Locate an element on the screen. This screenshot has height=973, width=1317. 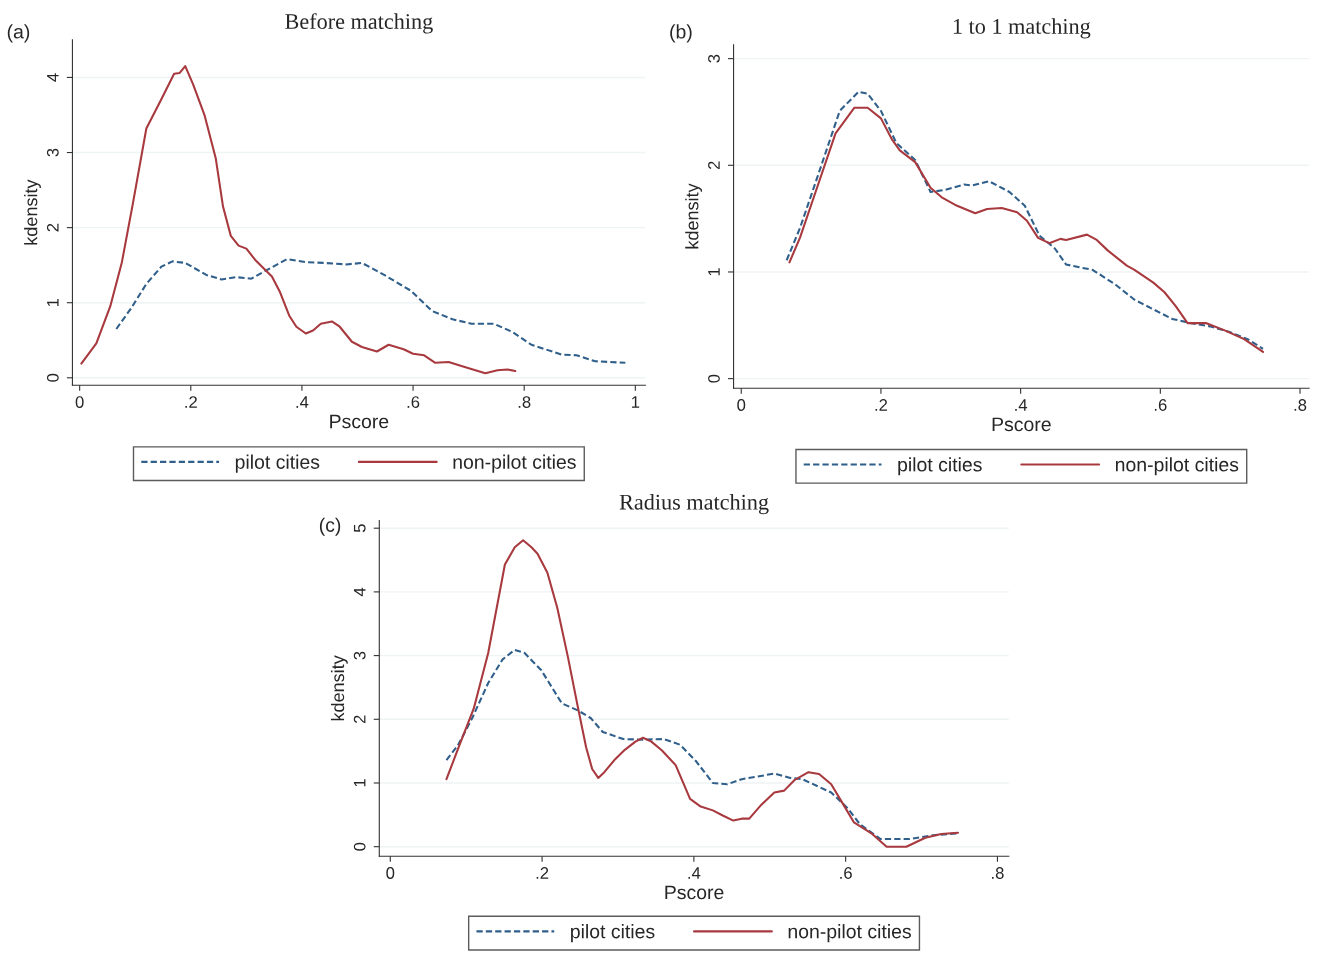
x-tick-label: 1 is located at coordinates (635, 402).